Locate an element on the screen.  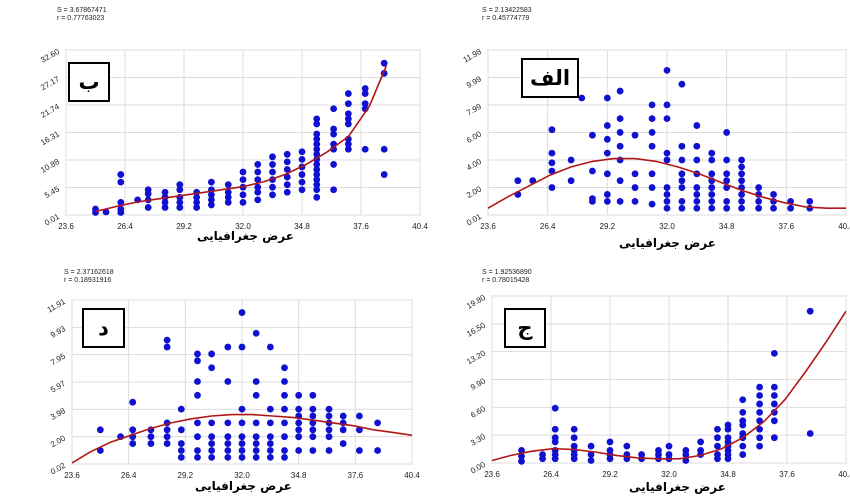
stat-block: S = 2.13422583 r = 0.45774779 is located at coordinates (507, 15).